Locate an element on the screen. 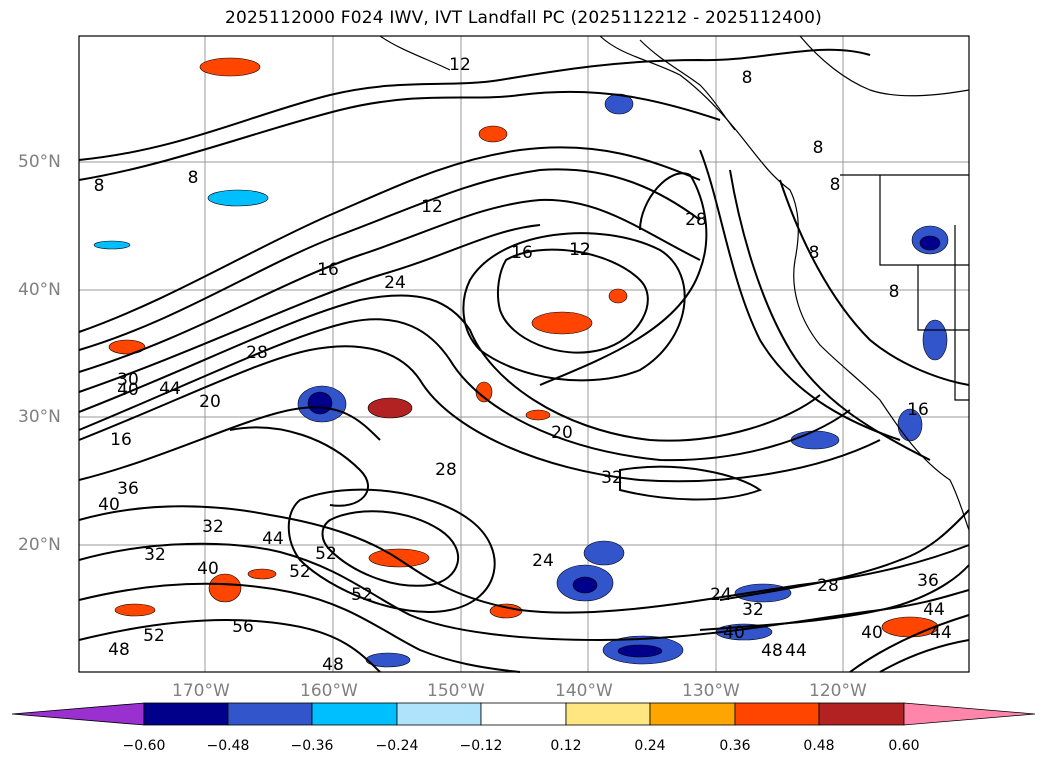  lon-label: 160°W is located at coordinates (329, 691).